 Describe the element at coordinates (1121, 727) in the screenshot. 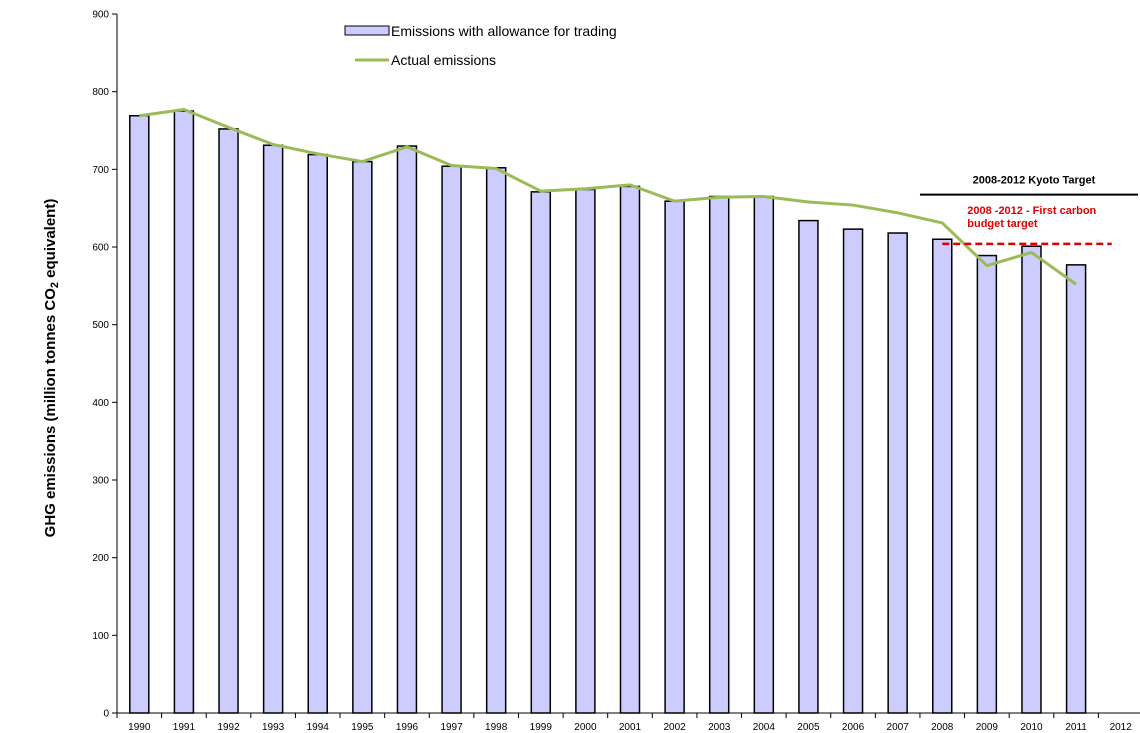

I see `x-tick-label: 2012` at that location.